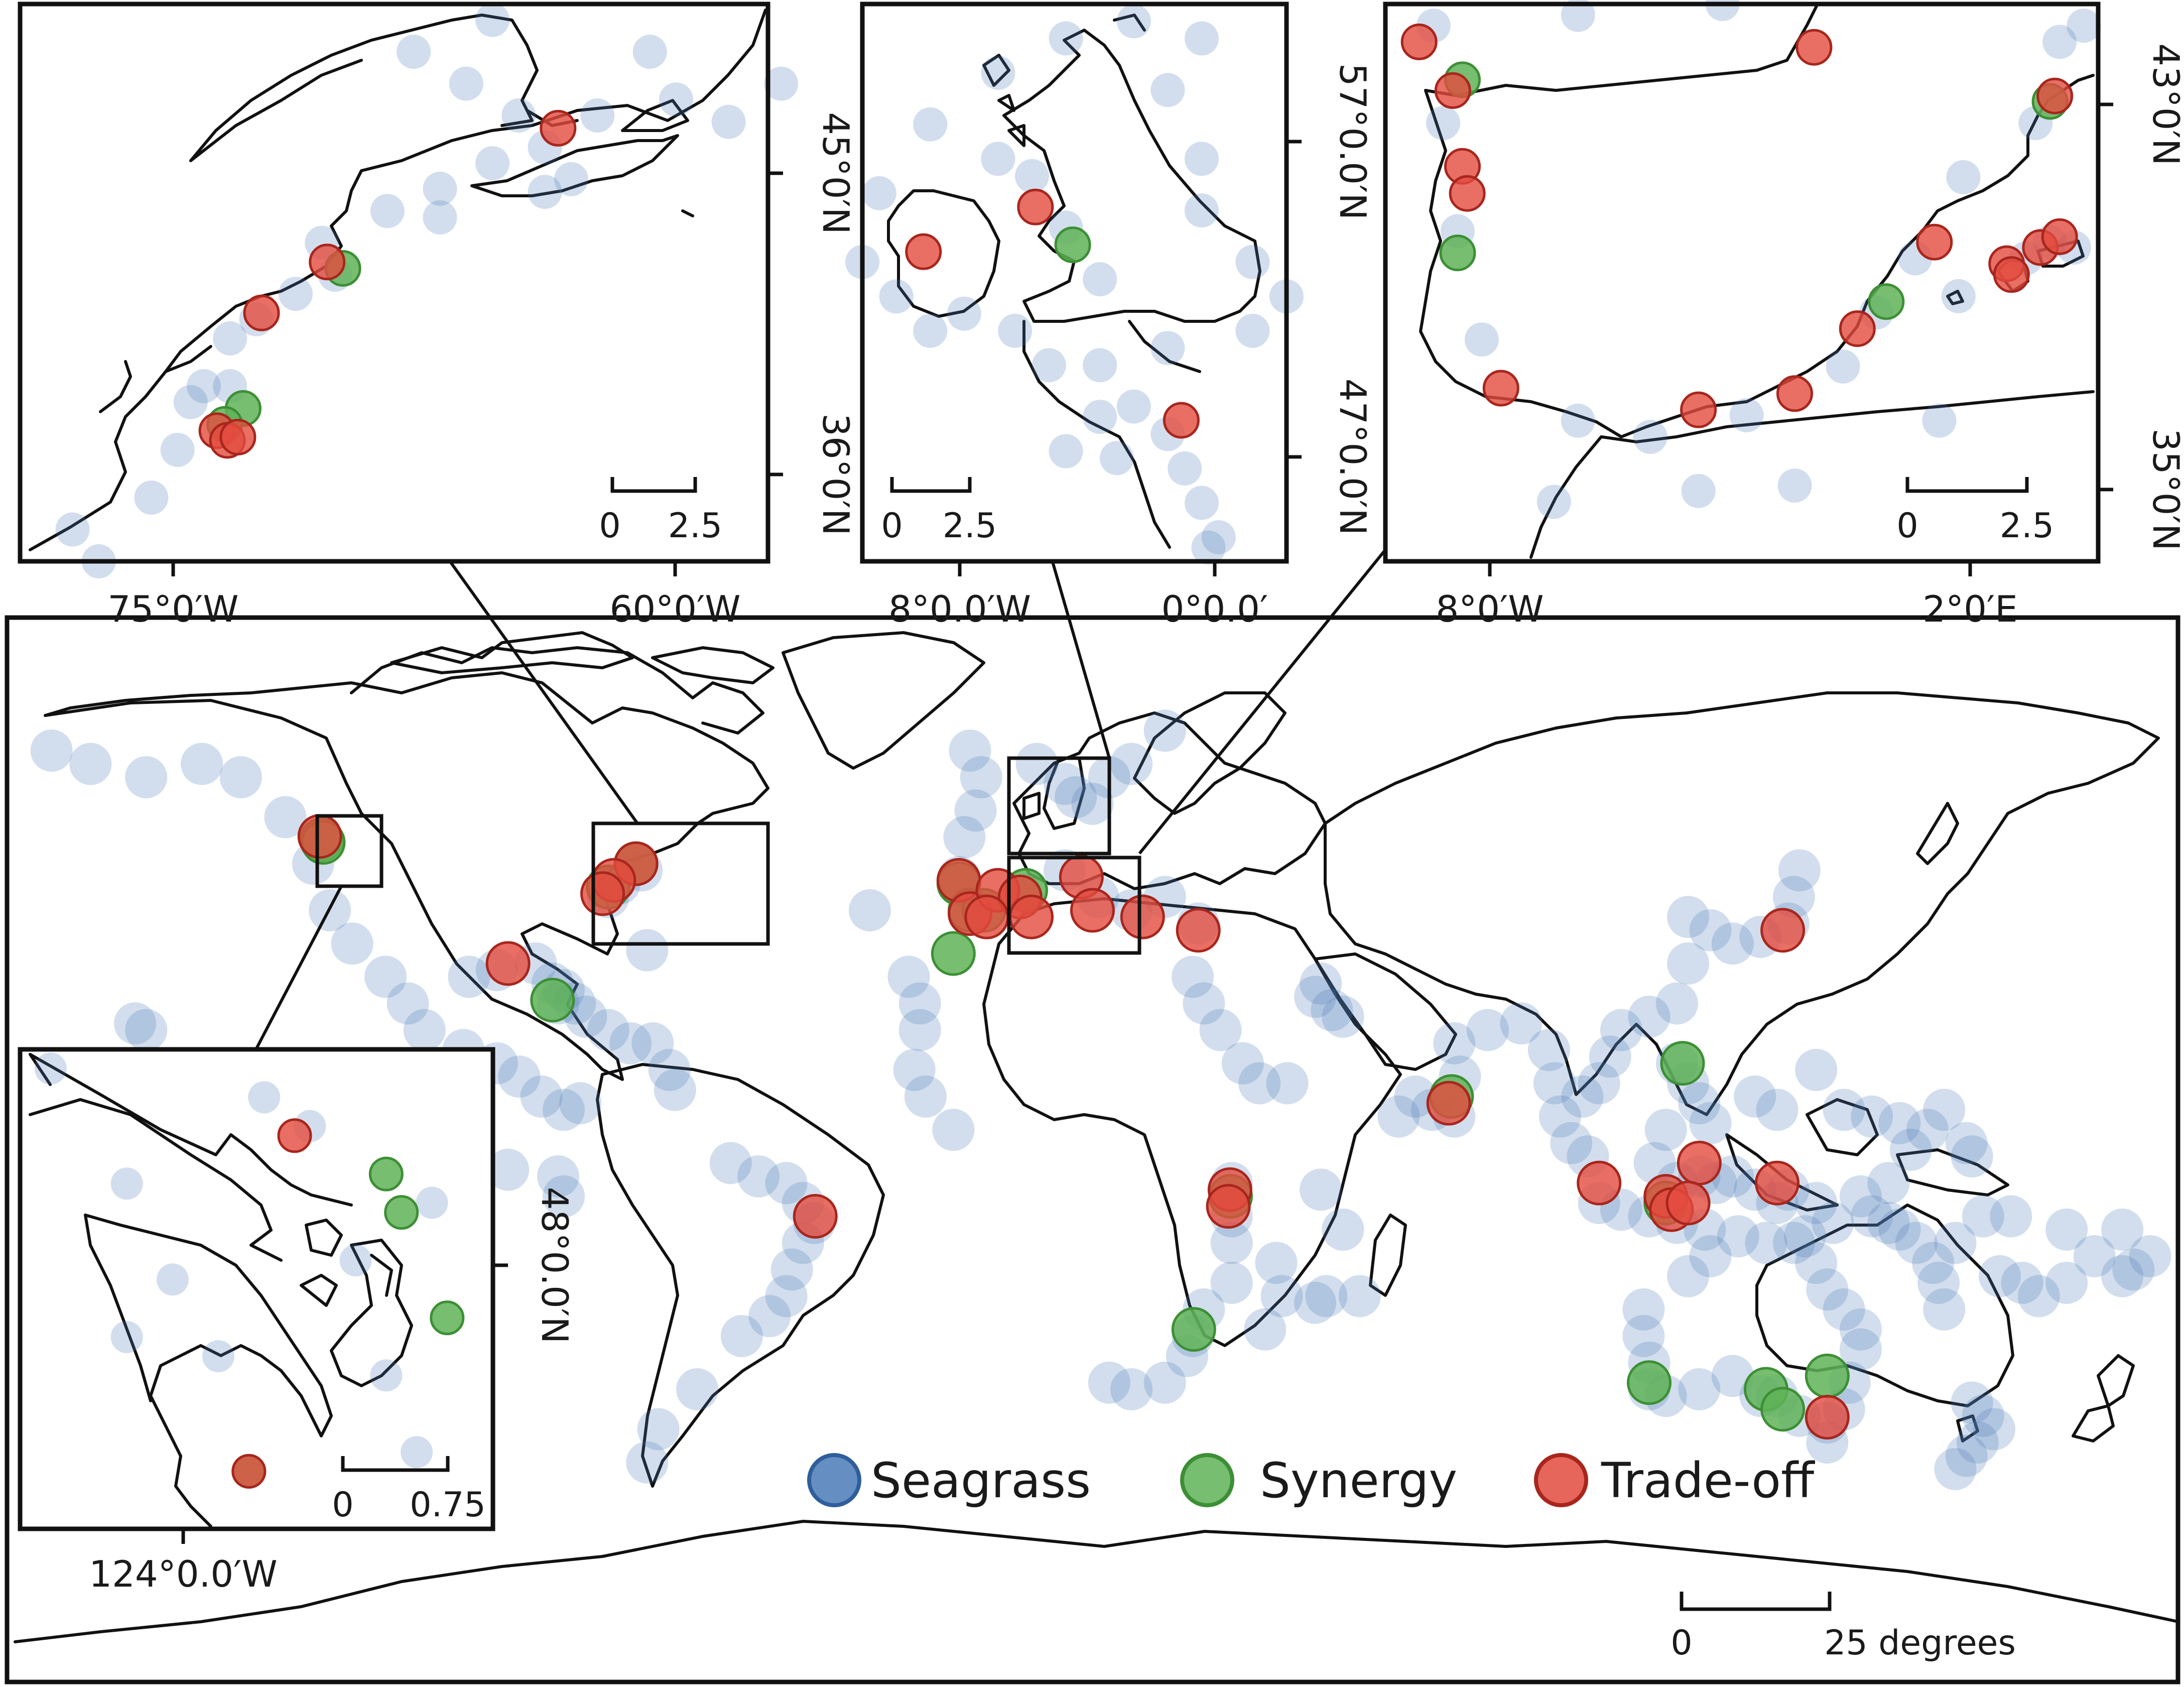 The width and height of the screenshot is (2184, 1687). Describe the element at coordinates (409, 1490) in the screenshot. I see `inset-bc-scale-bar: 0 0.75` at that location.